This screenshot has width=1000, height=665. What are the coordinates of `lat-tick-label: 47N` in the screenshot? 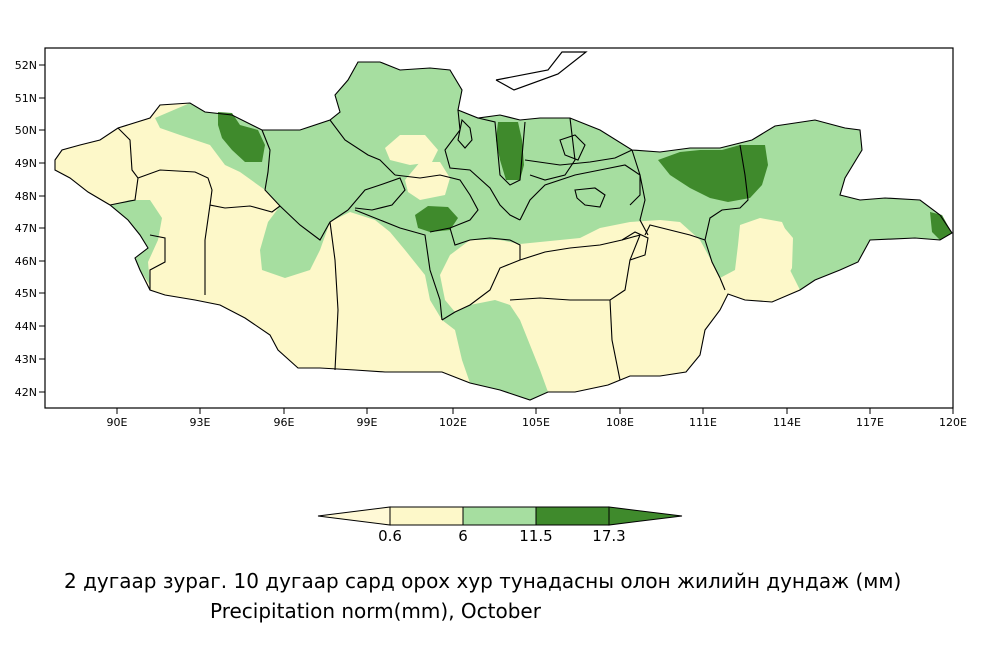 It's located at (26, 228).